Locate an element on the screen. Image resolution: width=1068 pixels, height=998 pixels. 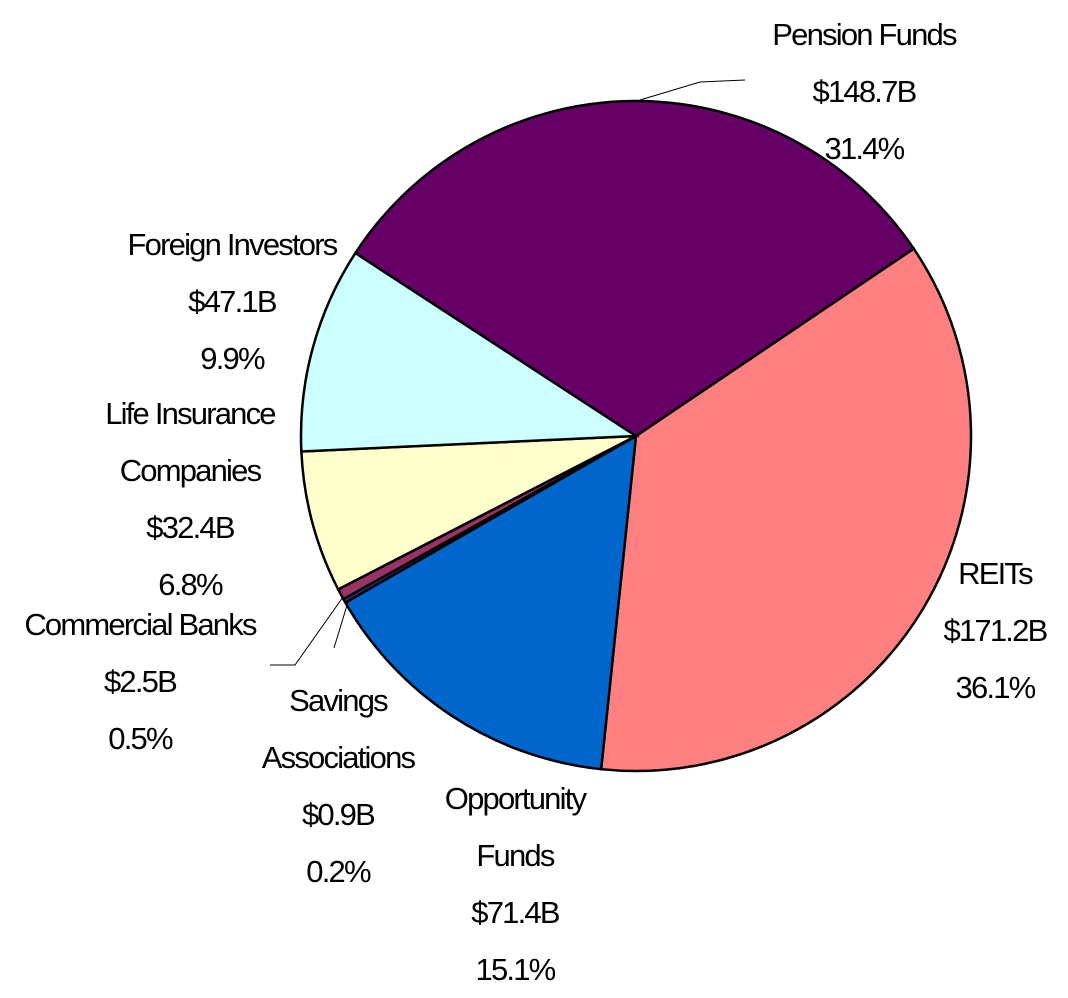
percent-label: 15.1% is located at coordinates (516, 969).